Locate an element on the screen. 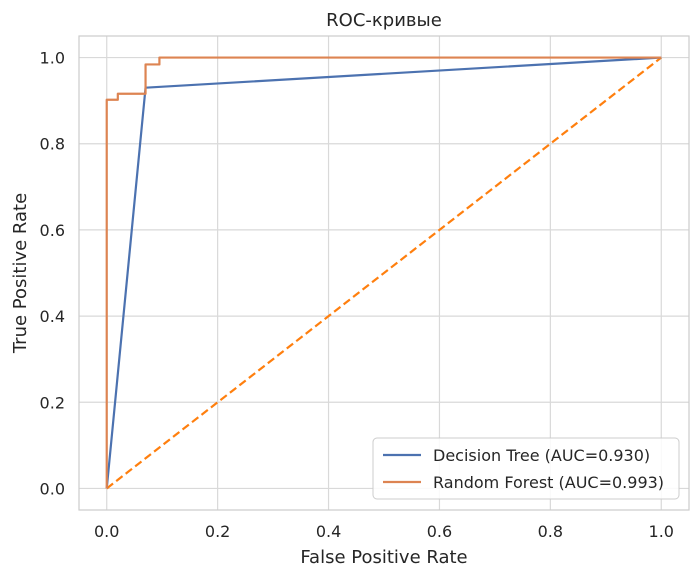 This screenshot has width=700, height=580. x-axis-label: False Positive Rate is located at coordinates (383, 557).